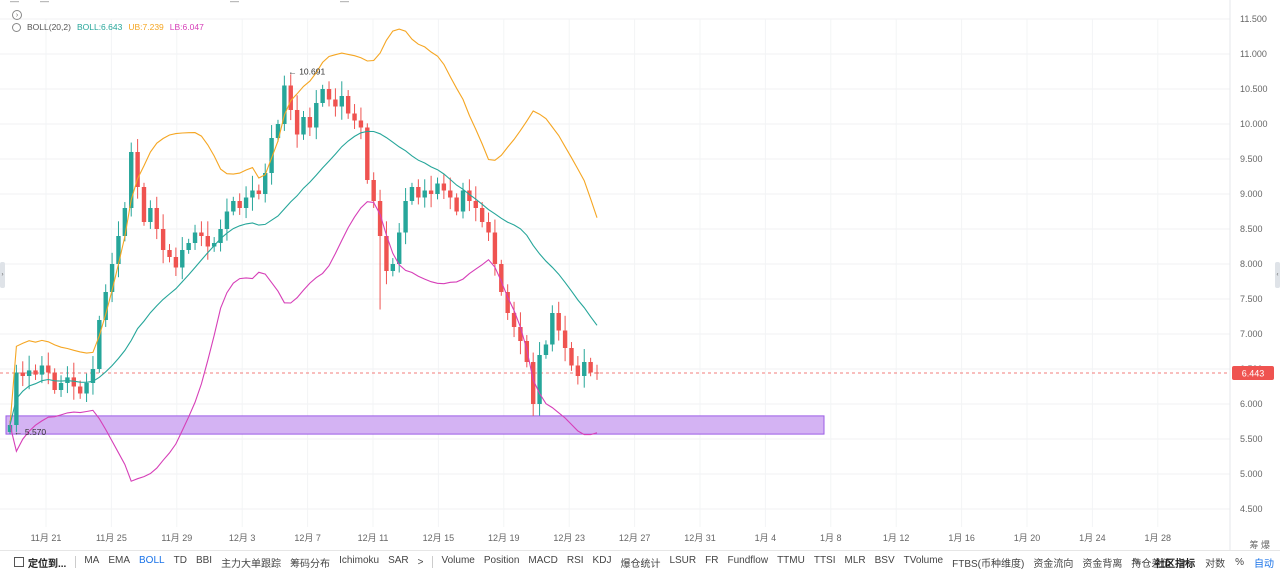 The width and height of the screenshot is (1280, 573). Describe the element at coordinates (504, 538) in the screenshot. I see `x-tick-label: 12月 19` at that location.